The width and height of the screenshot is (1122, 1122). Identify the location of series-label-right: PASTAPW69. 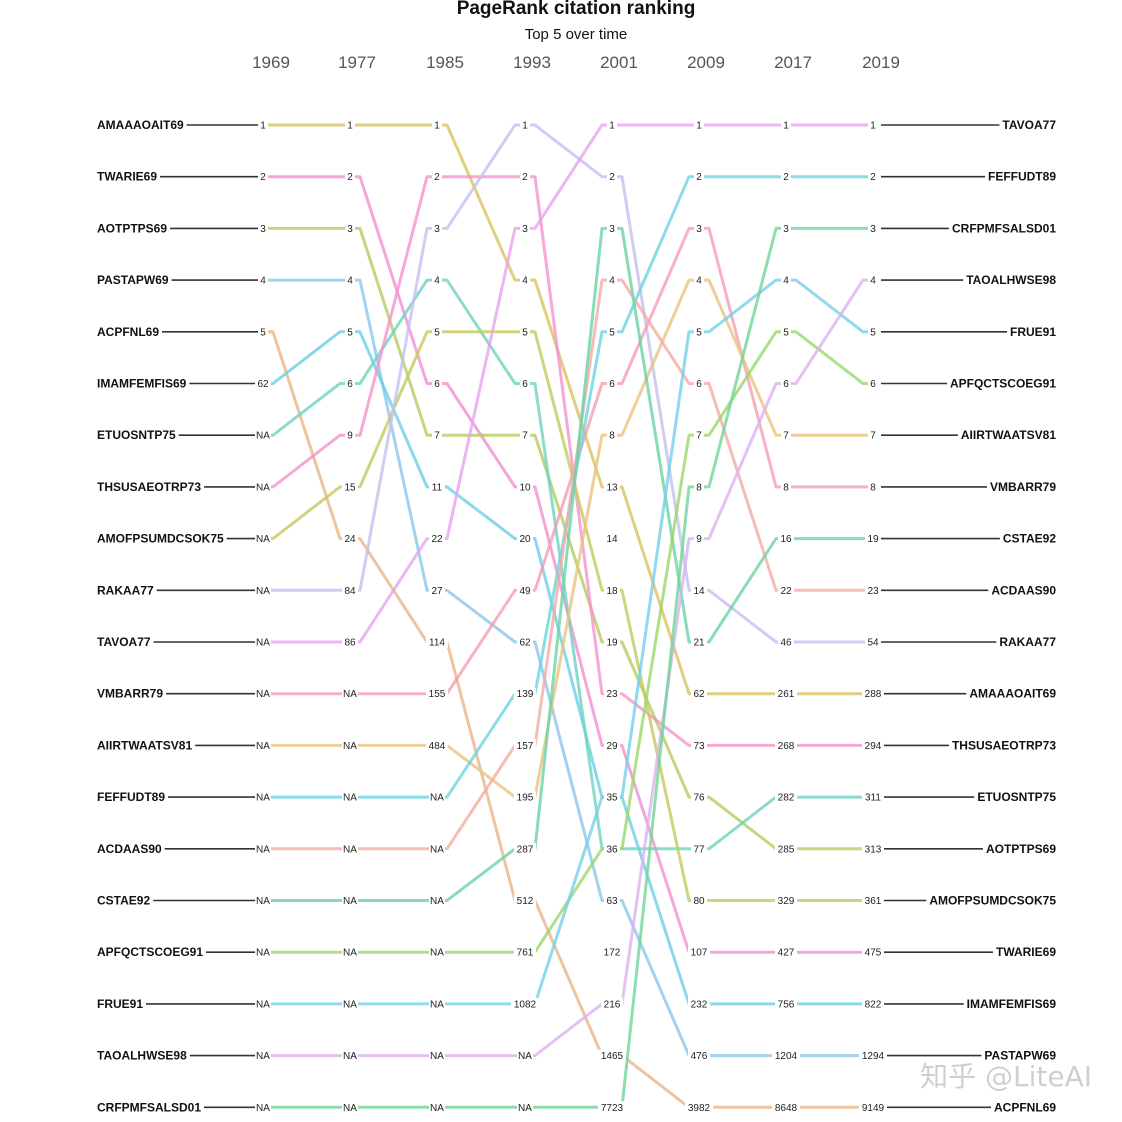
(1020, 1056).